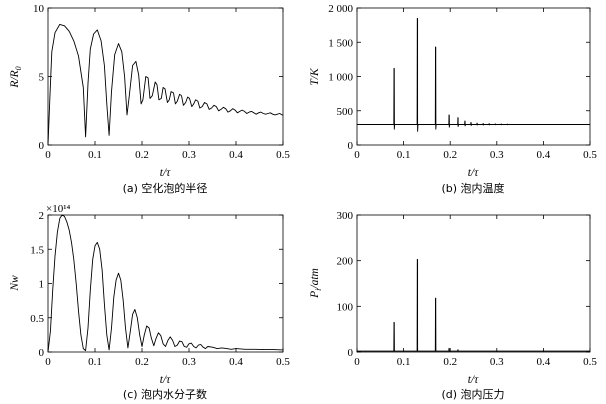 This screenshot has width=606, height=404. Describe the element at coordinates (15, 283) in the screenshot. I see `y-axis-label-c: Nw` at that location.